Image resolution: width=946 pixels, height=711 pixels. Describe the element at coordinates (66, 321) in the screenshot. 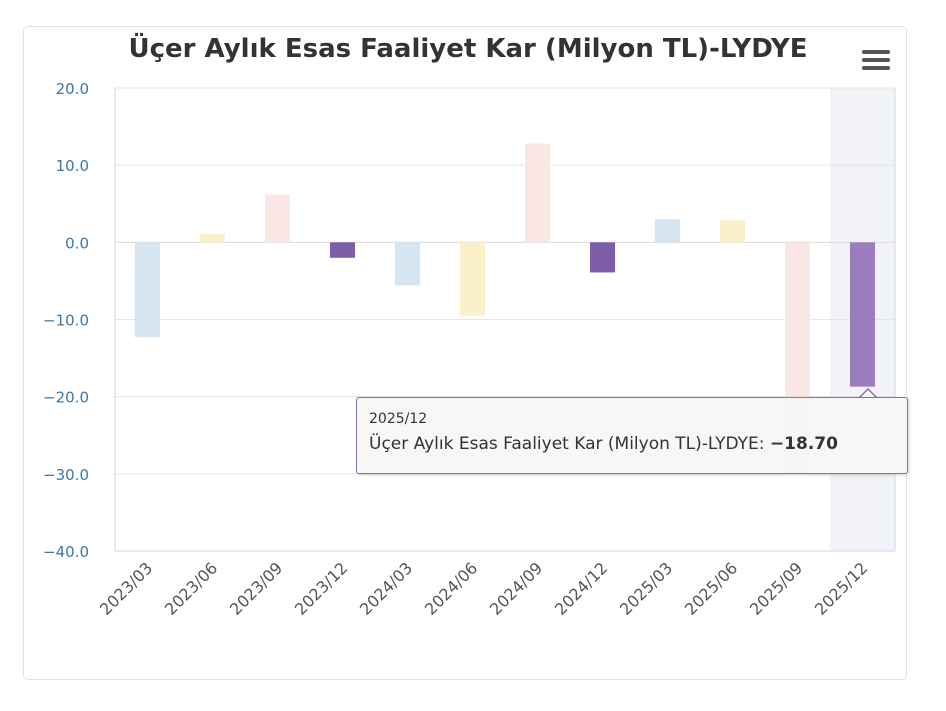

I see `y-tick-label: −10.0` at that location.